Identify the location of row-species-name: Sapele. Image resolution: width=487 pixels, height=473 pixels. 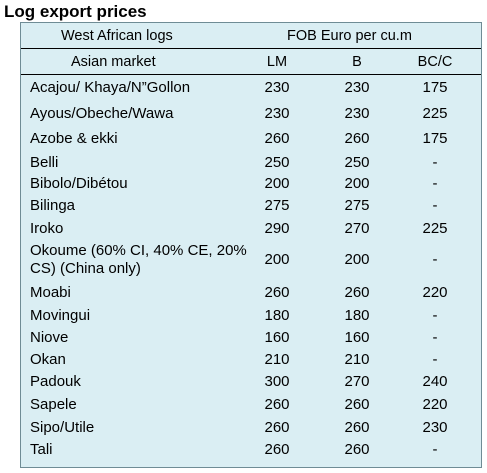
(53, 404).